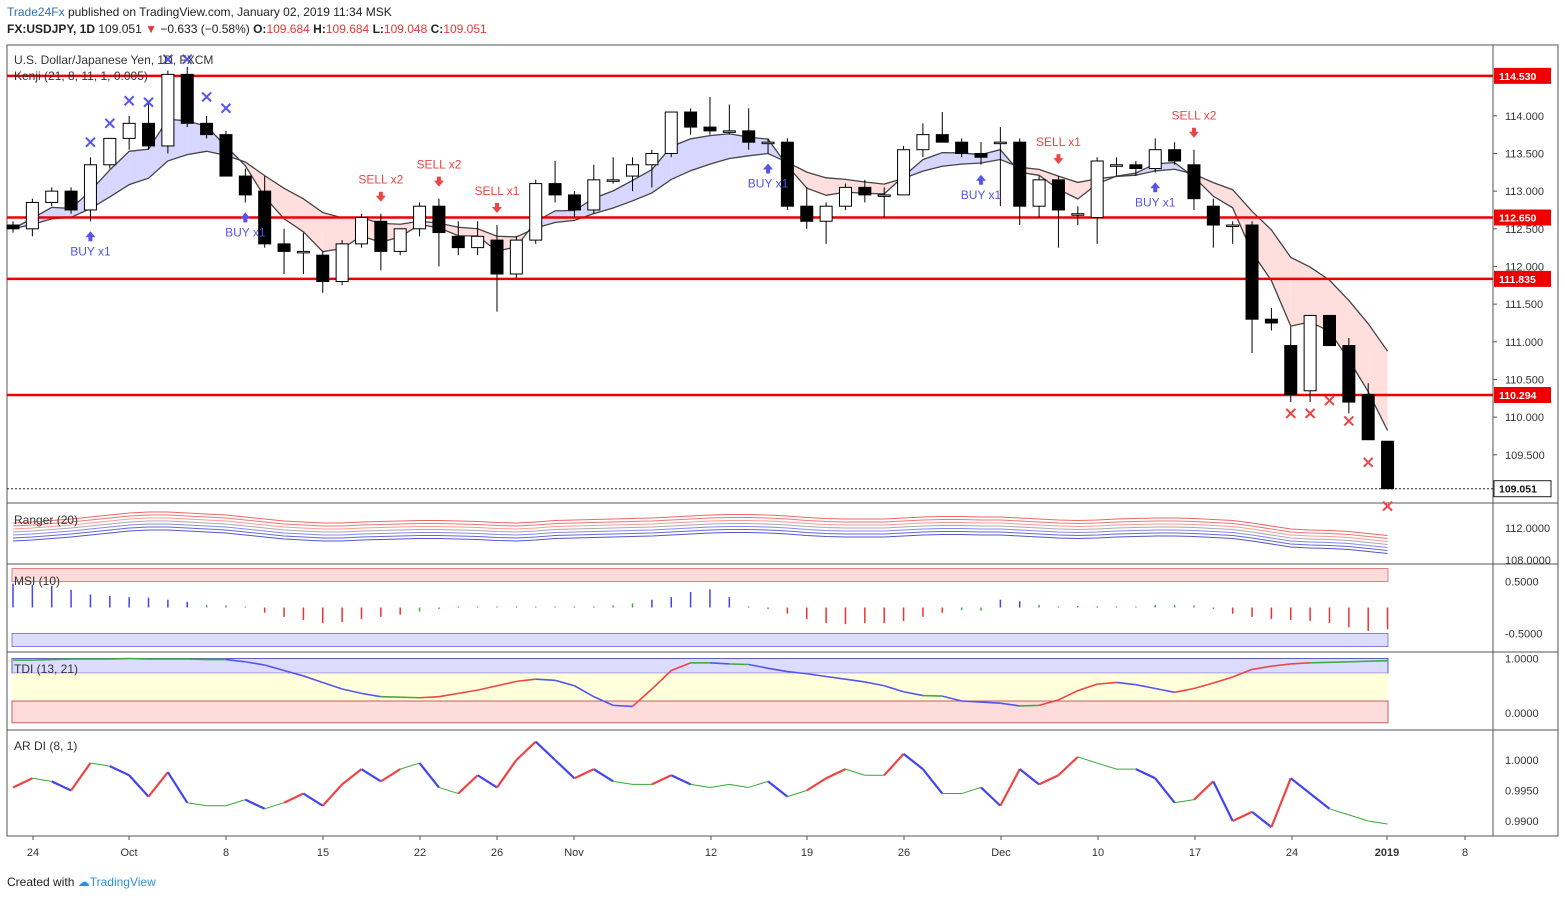  Describe the element at coordinates (36, 12) in the screenshot. I see `brand-link: Trade24Fx` at that location.